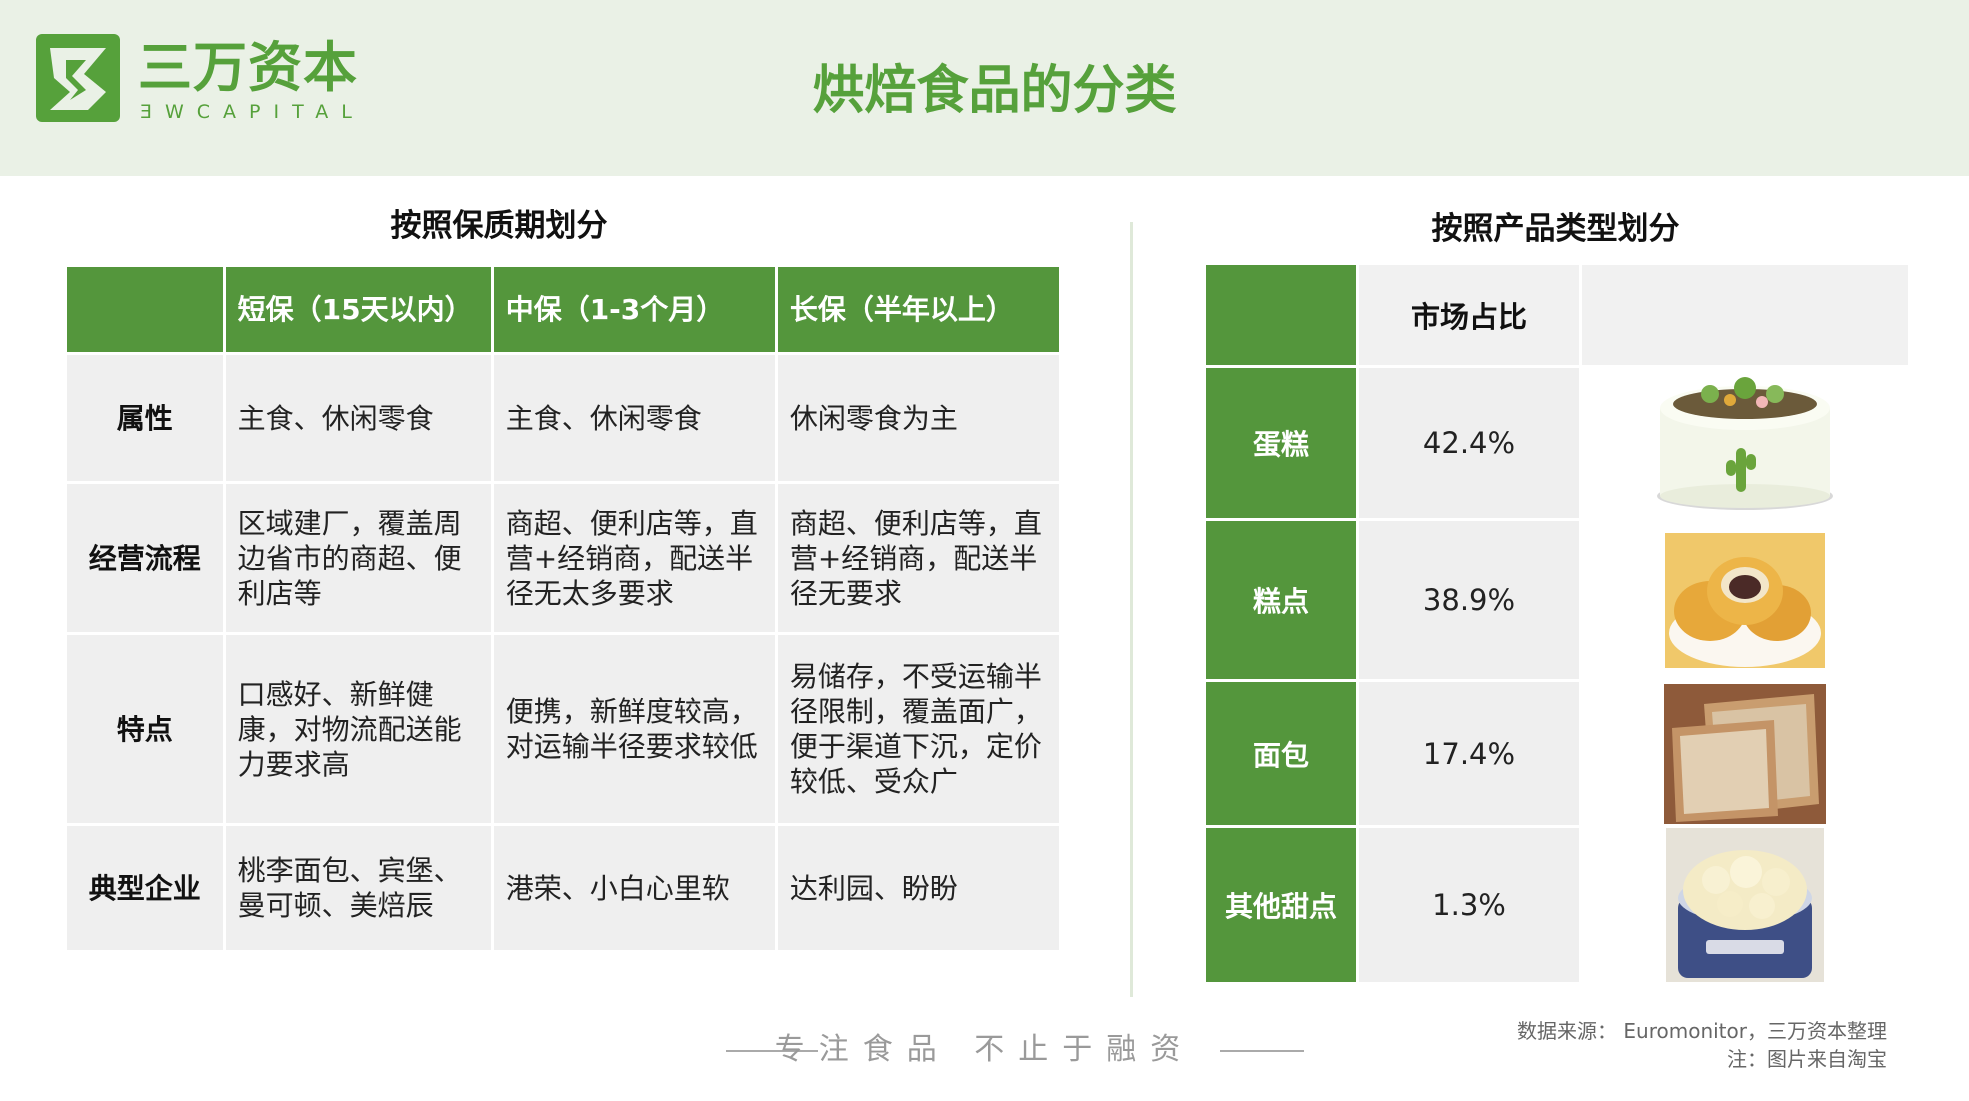 The height and width of the screenshot is (1101, 1969). Describe the element at coordinates (358, 729) in the screenshot. I see `table-cell: 口感好、新鲜健康，对物流配送能力要求高` at that location.